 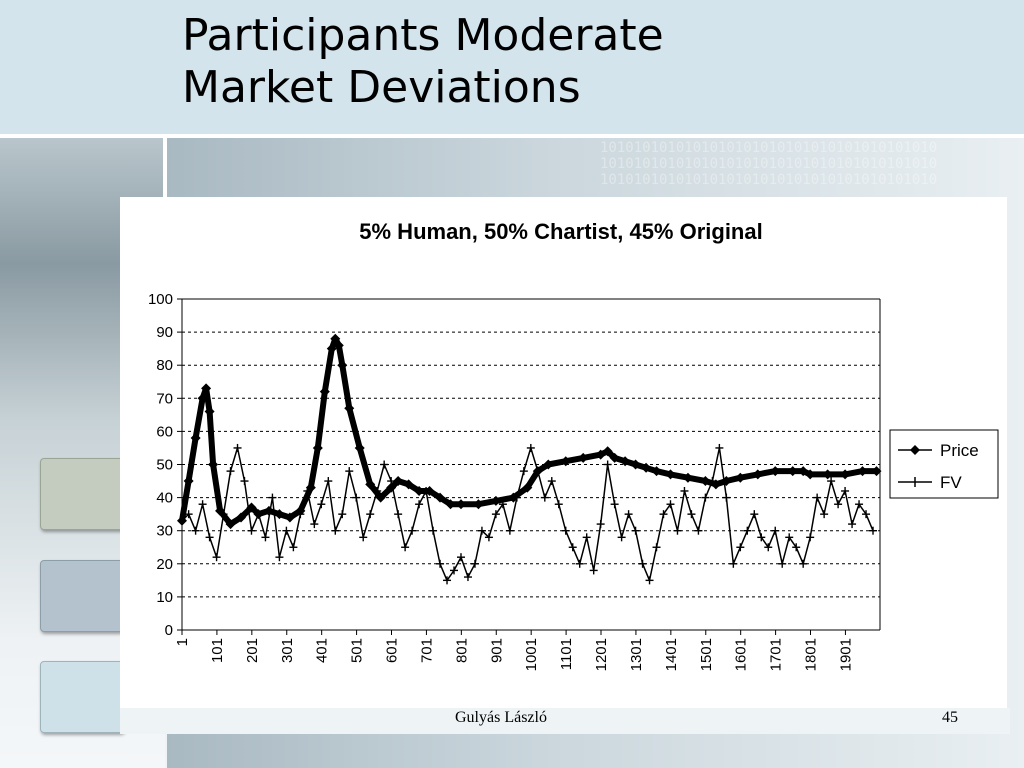 I want to click on x-tick-label: 1601, so click(x=741, y=654).